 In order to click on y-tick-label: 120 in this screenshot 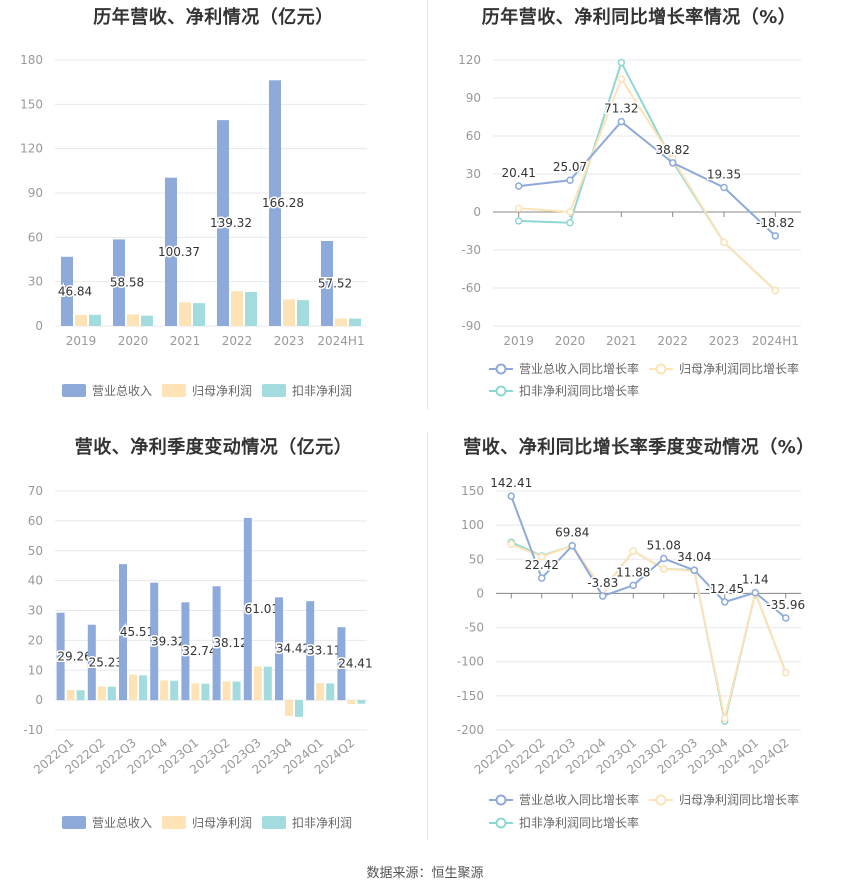, I will do `click(469, 60)`.